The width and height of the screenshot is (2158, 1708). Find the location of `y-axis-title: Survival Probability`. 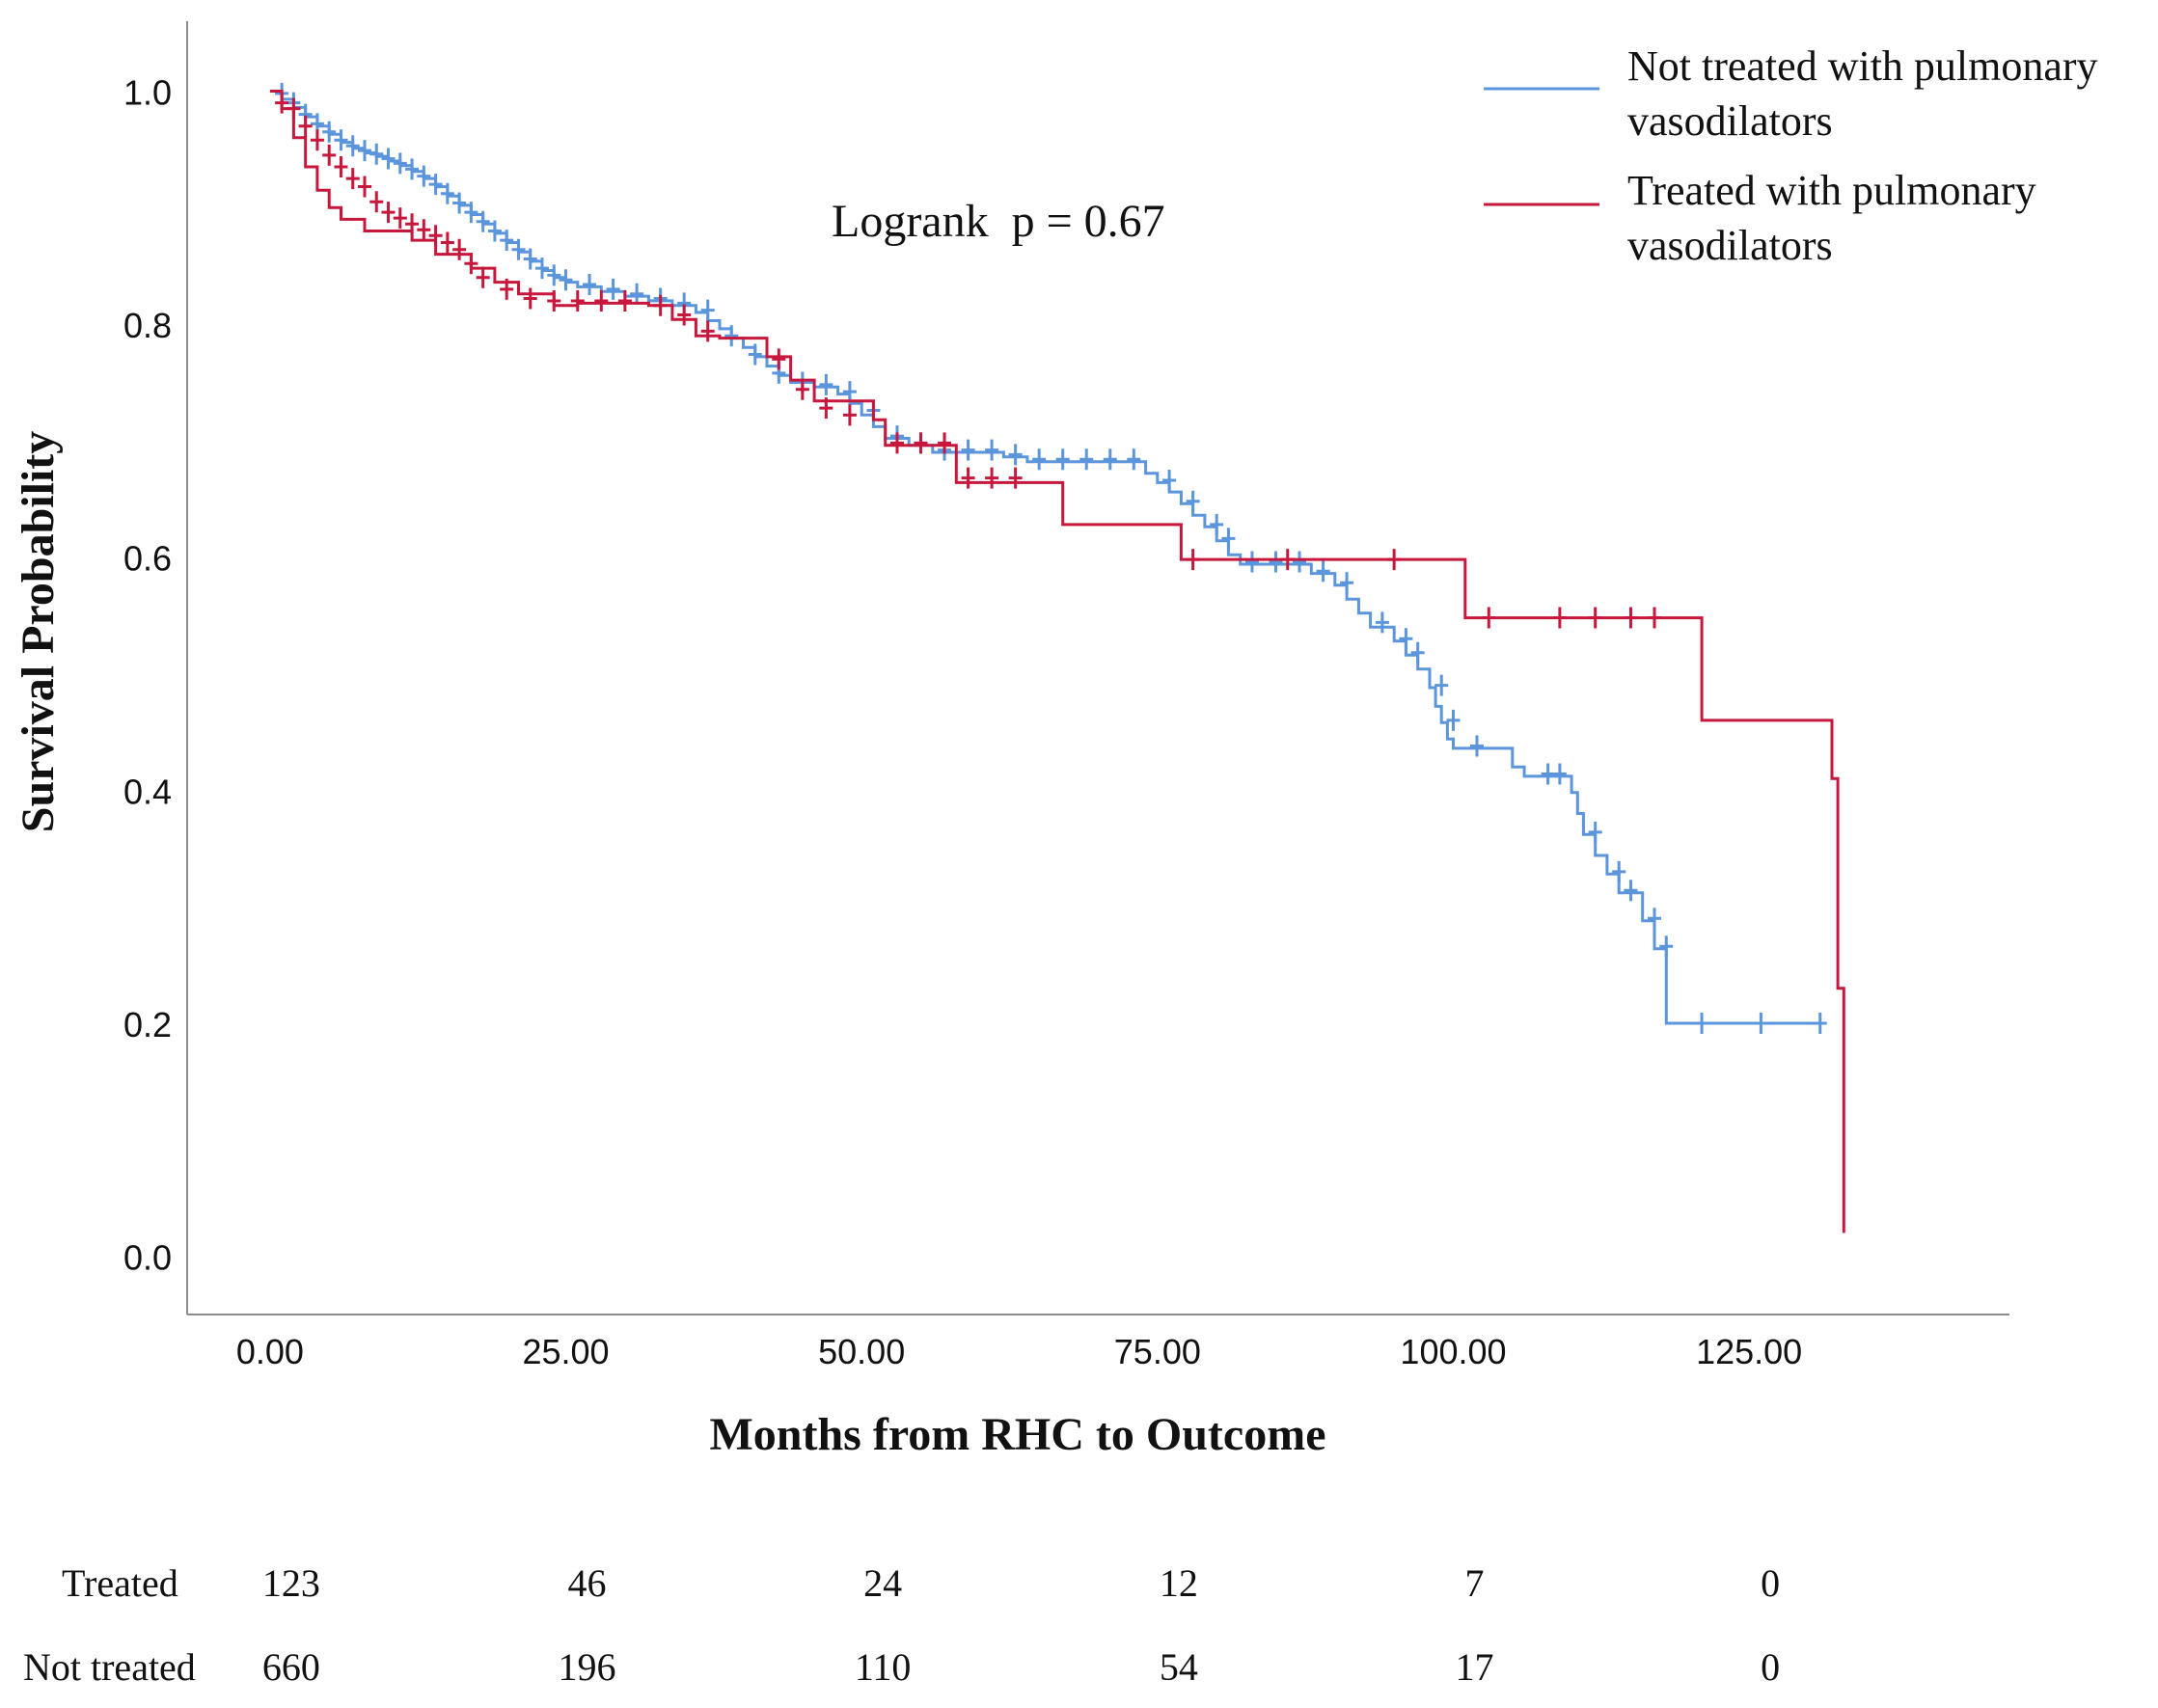

y-axis-title: Survival Probability is located at coordinates (38, 632).